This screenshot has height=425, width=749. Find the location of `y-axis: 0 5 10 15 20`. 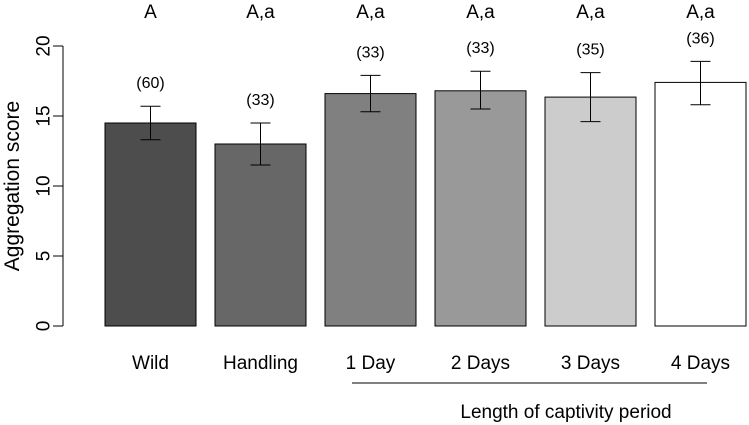

y-axis: 0 5 10 15 20 is located at coordinates (49, 183).